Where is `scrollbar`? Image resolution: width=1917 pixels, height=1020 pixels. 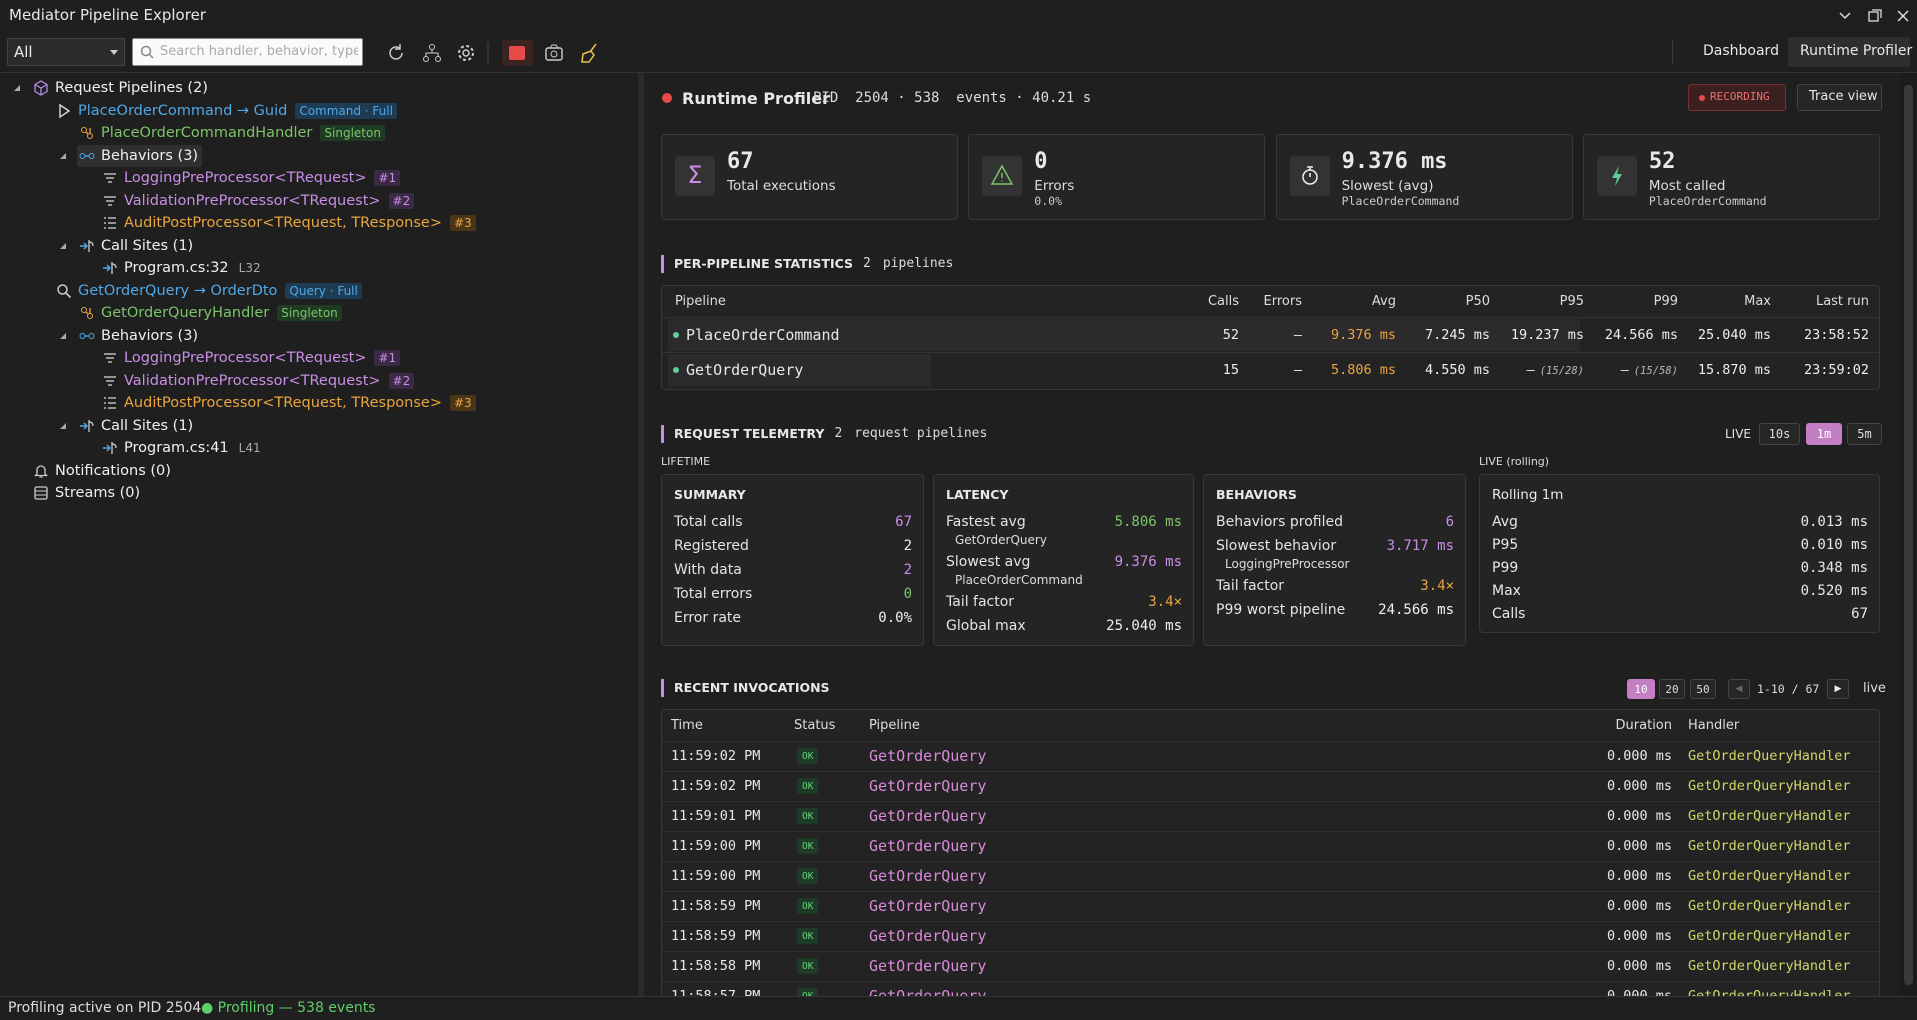 scrollbar is located at coordinates (1908, 534).